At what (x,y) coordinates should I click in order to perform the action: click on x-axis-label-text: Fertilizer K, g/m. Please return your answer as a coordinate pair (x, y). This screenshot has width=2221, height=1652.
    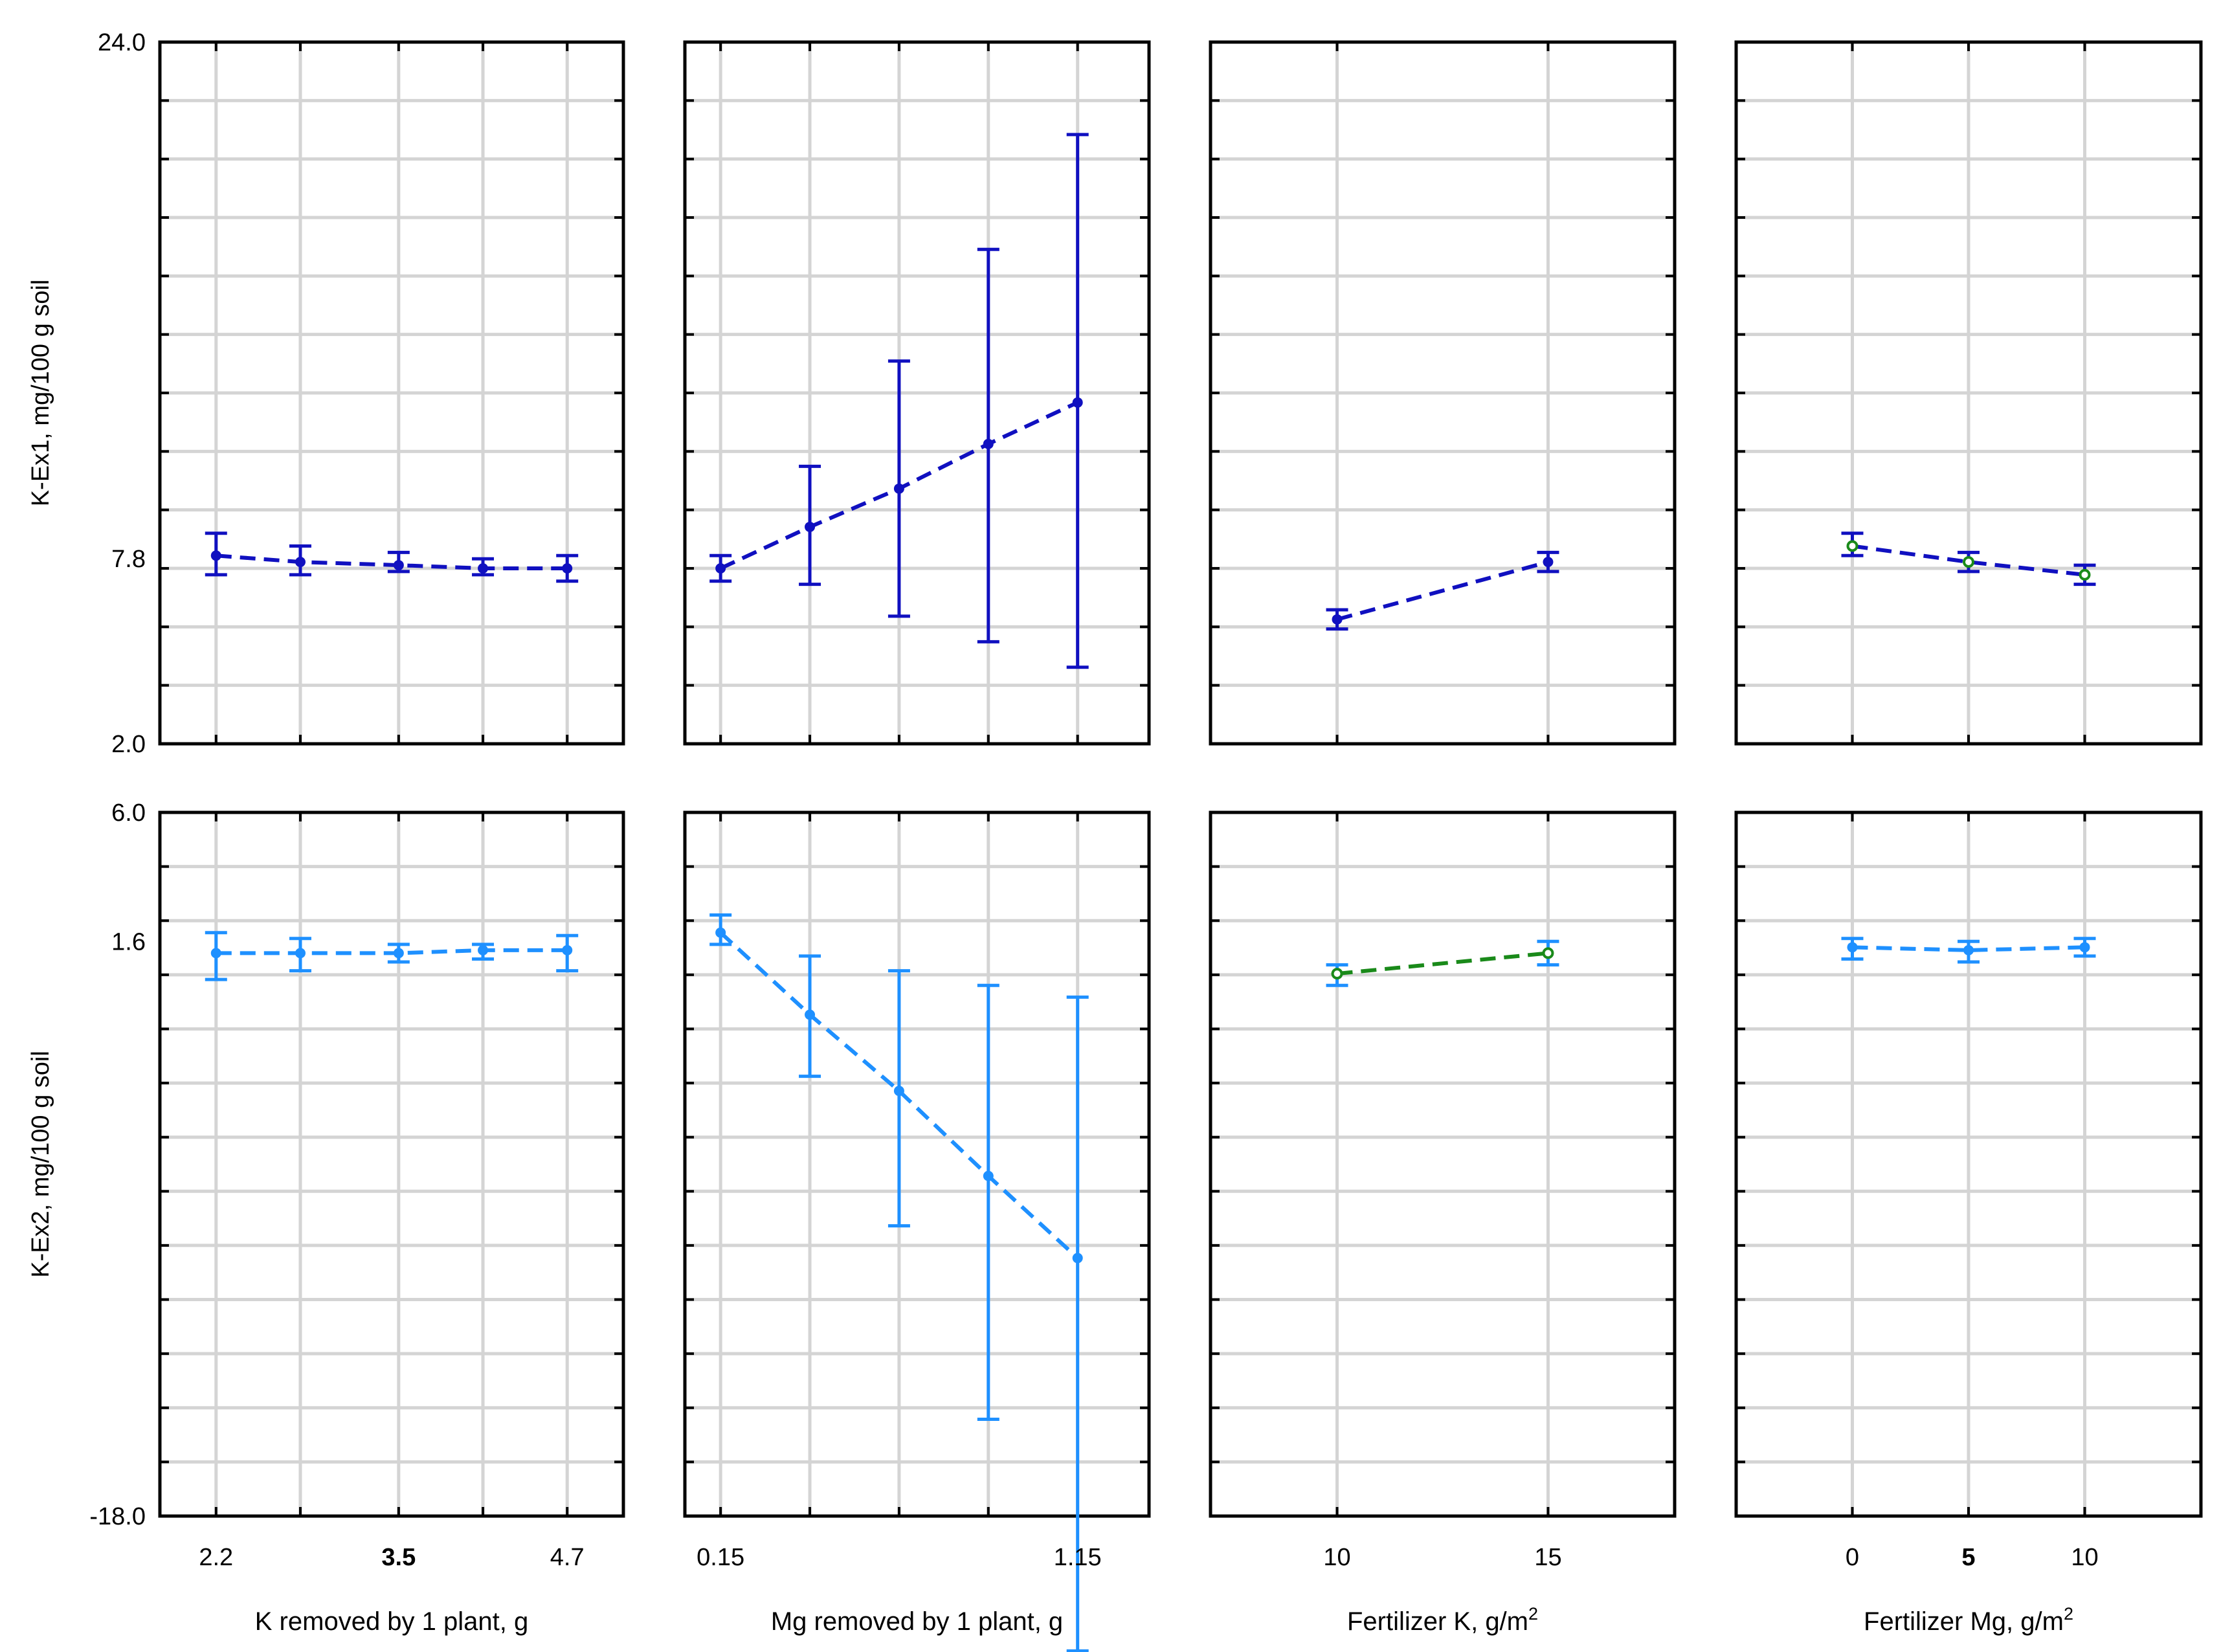
    Looking at the image, I should click on (1438, 1621).